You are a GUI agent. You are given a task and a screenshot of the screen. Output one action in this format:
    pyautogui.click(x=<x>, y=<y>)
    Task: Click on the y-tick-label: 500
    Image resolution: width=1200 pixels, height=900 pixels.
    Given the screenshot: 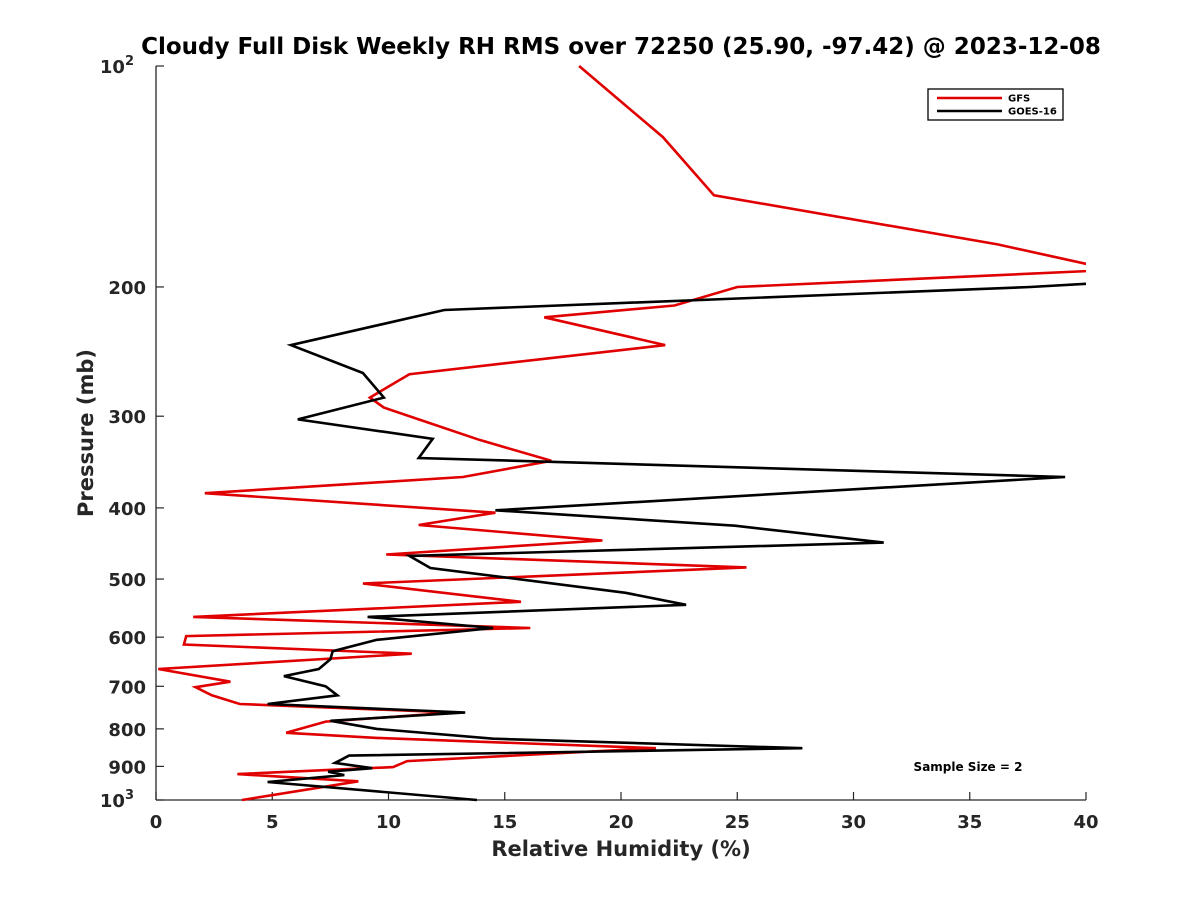 What is the action you would take?
    pyautogui.click(x=127, y=580)
    